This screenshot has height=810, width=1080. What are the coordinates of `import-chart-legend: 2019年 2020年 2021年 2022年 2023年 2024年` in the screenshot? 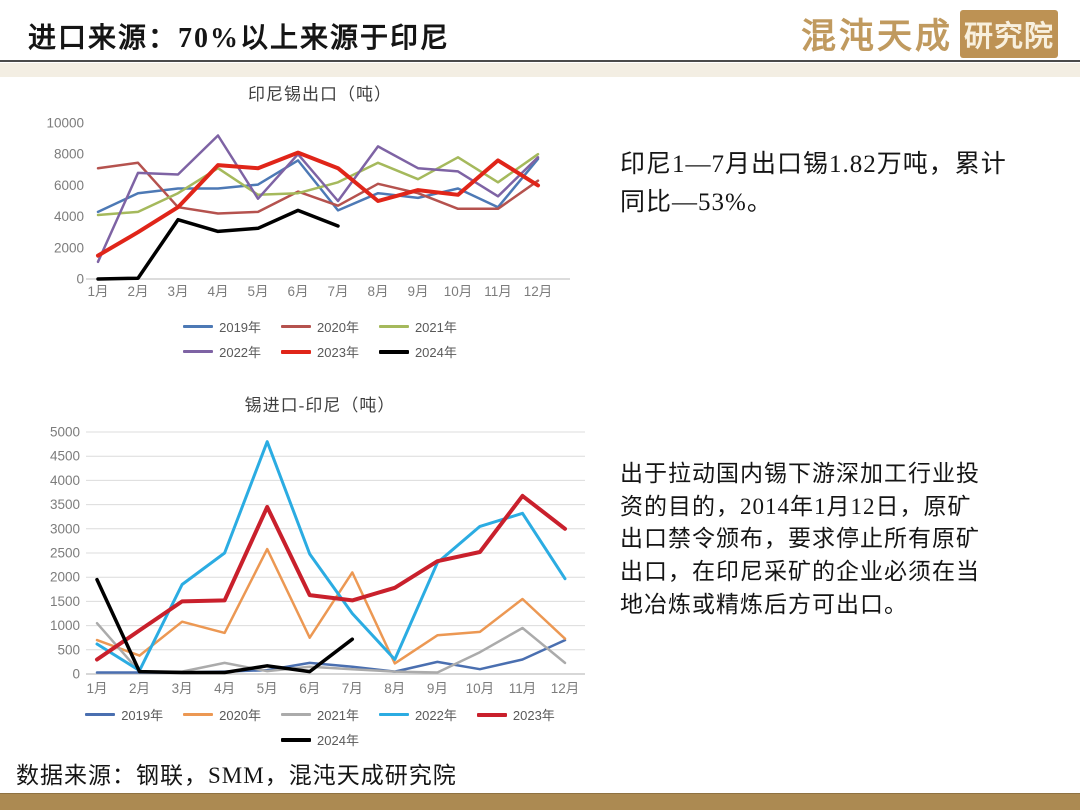 It's located at (320, 727).